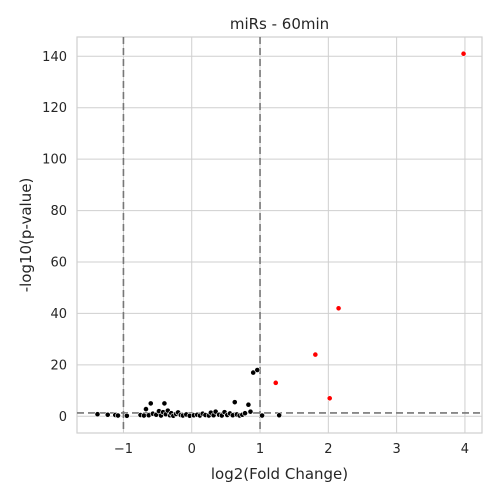 This screenshot has width=500, height=500. What do you see at coordinates (279, 474) in the screenshot?
I see `x-axis-label: log2(Fold Change)` at bounding box center [279, 474].